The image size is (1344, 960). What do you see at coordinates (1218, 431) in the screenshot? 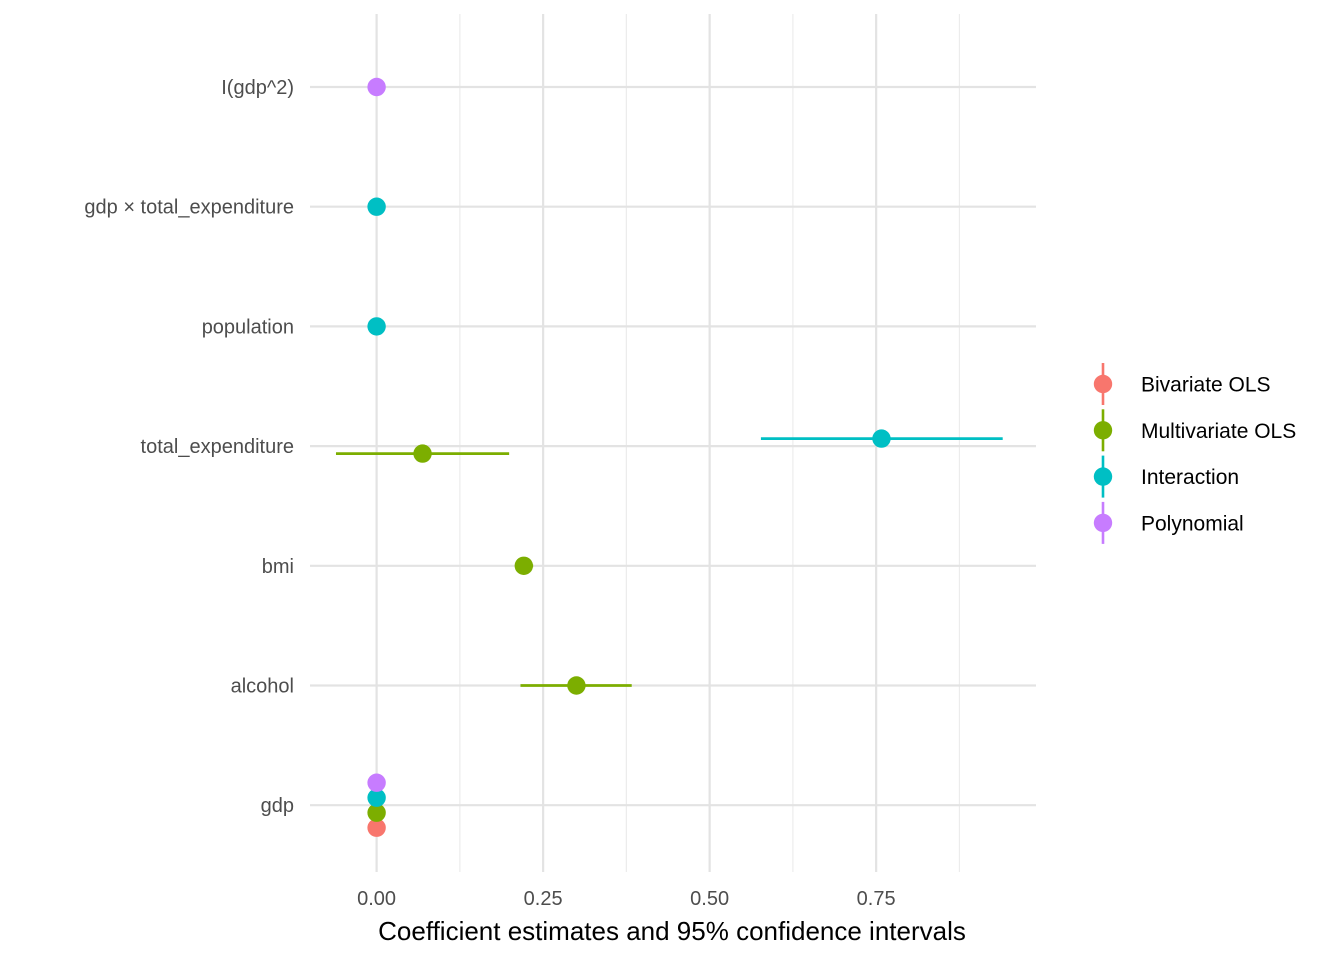
I see `legend-label: Multivariate OLS` at bounding box center [1218, 431].